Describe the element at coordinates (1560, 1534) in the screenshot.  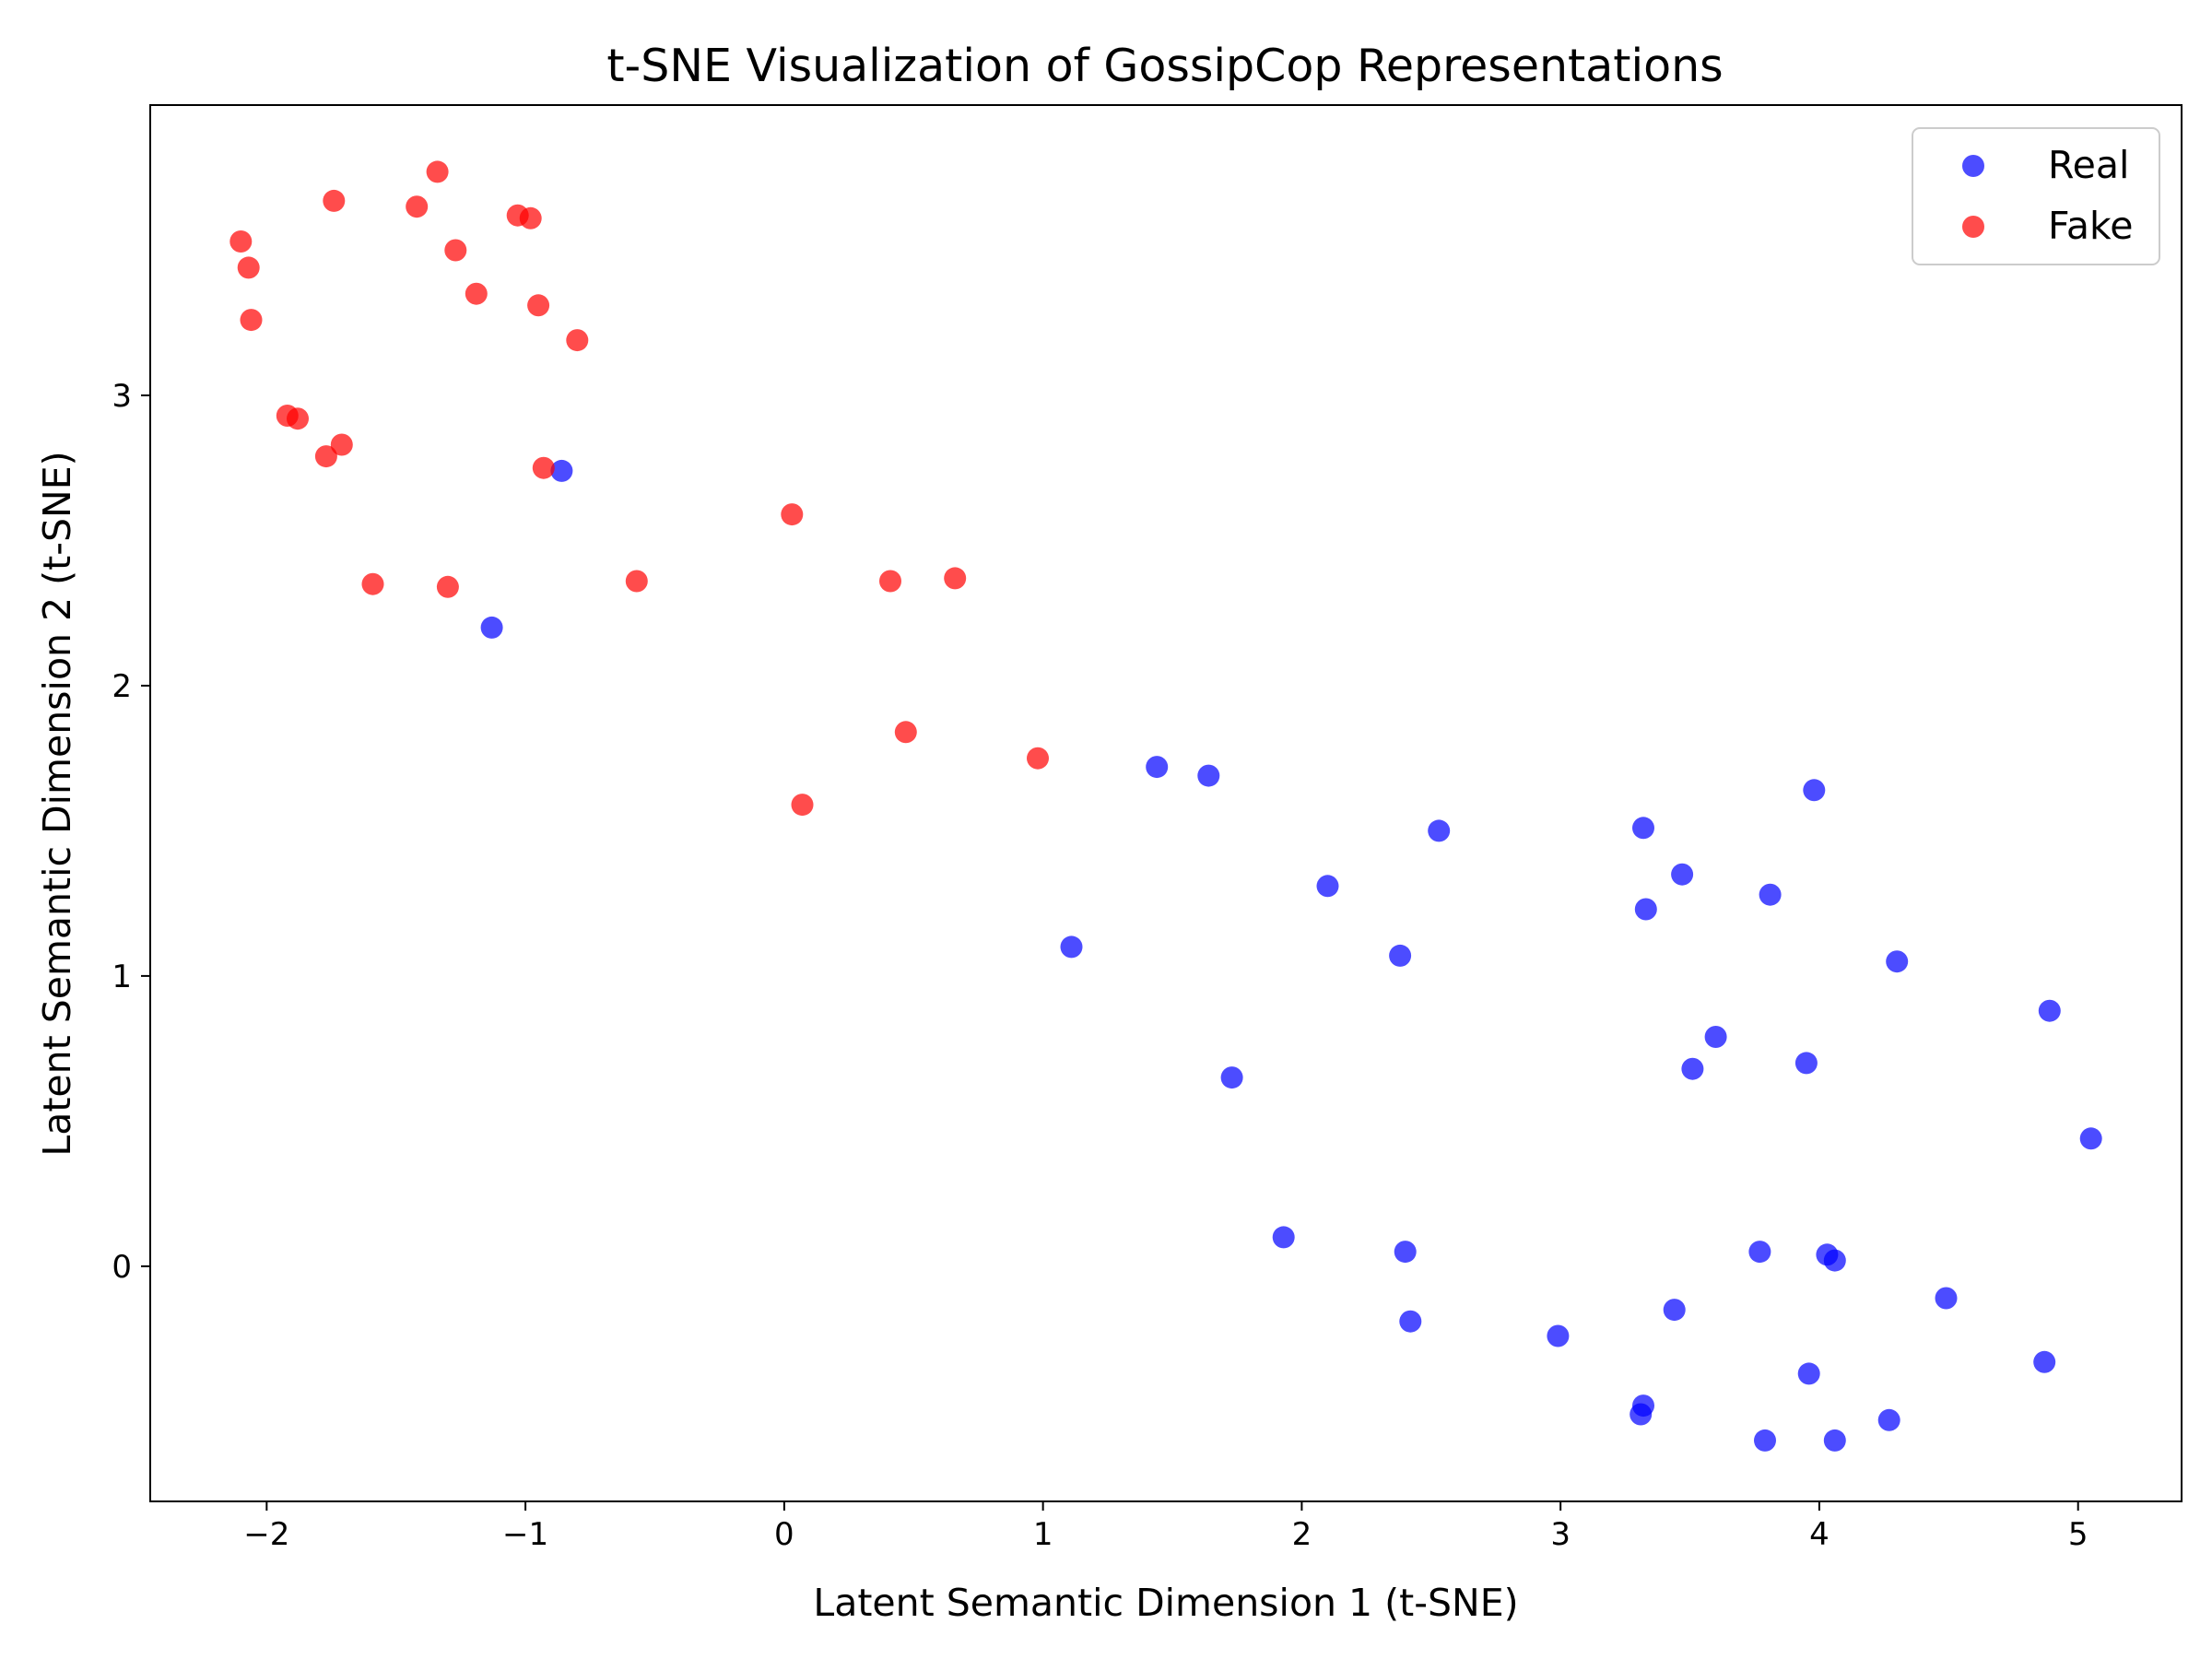
I see `x-tick-label: 3` at that location.